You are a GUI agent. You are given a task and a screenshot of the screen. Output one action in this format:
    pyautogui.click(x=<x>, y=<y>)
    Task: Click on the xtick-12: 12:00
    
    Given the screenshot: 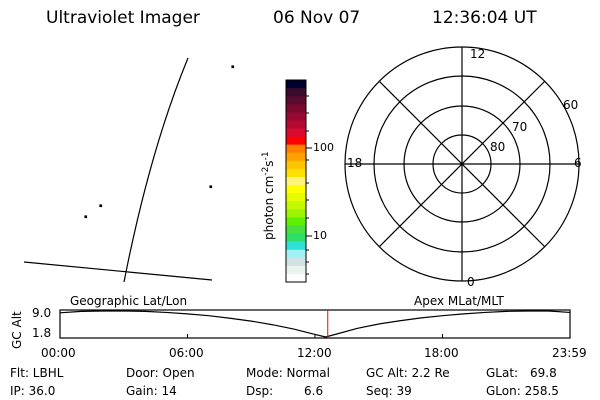 What is the action you would take?
    pyautogui.click(x=314, y=353)
    